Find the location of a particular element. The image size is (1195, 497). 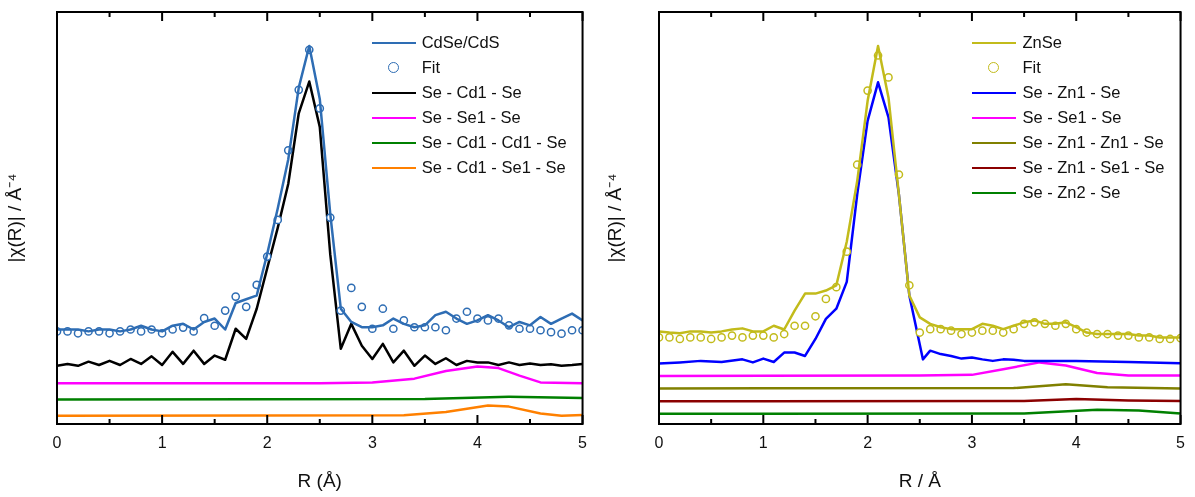

x-axis-title: R (Å) is located at coordinates (319, 480).